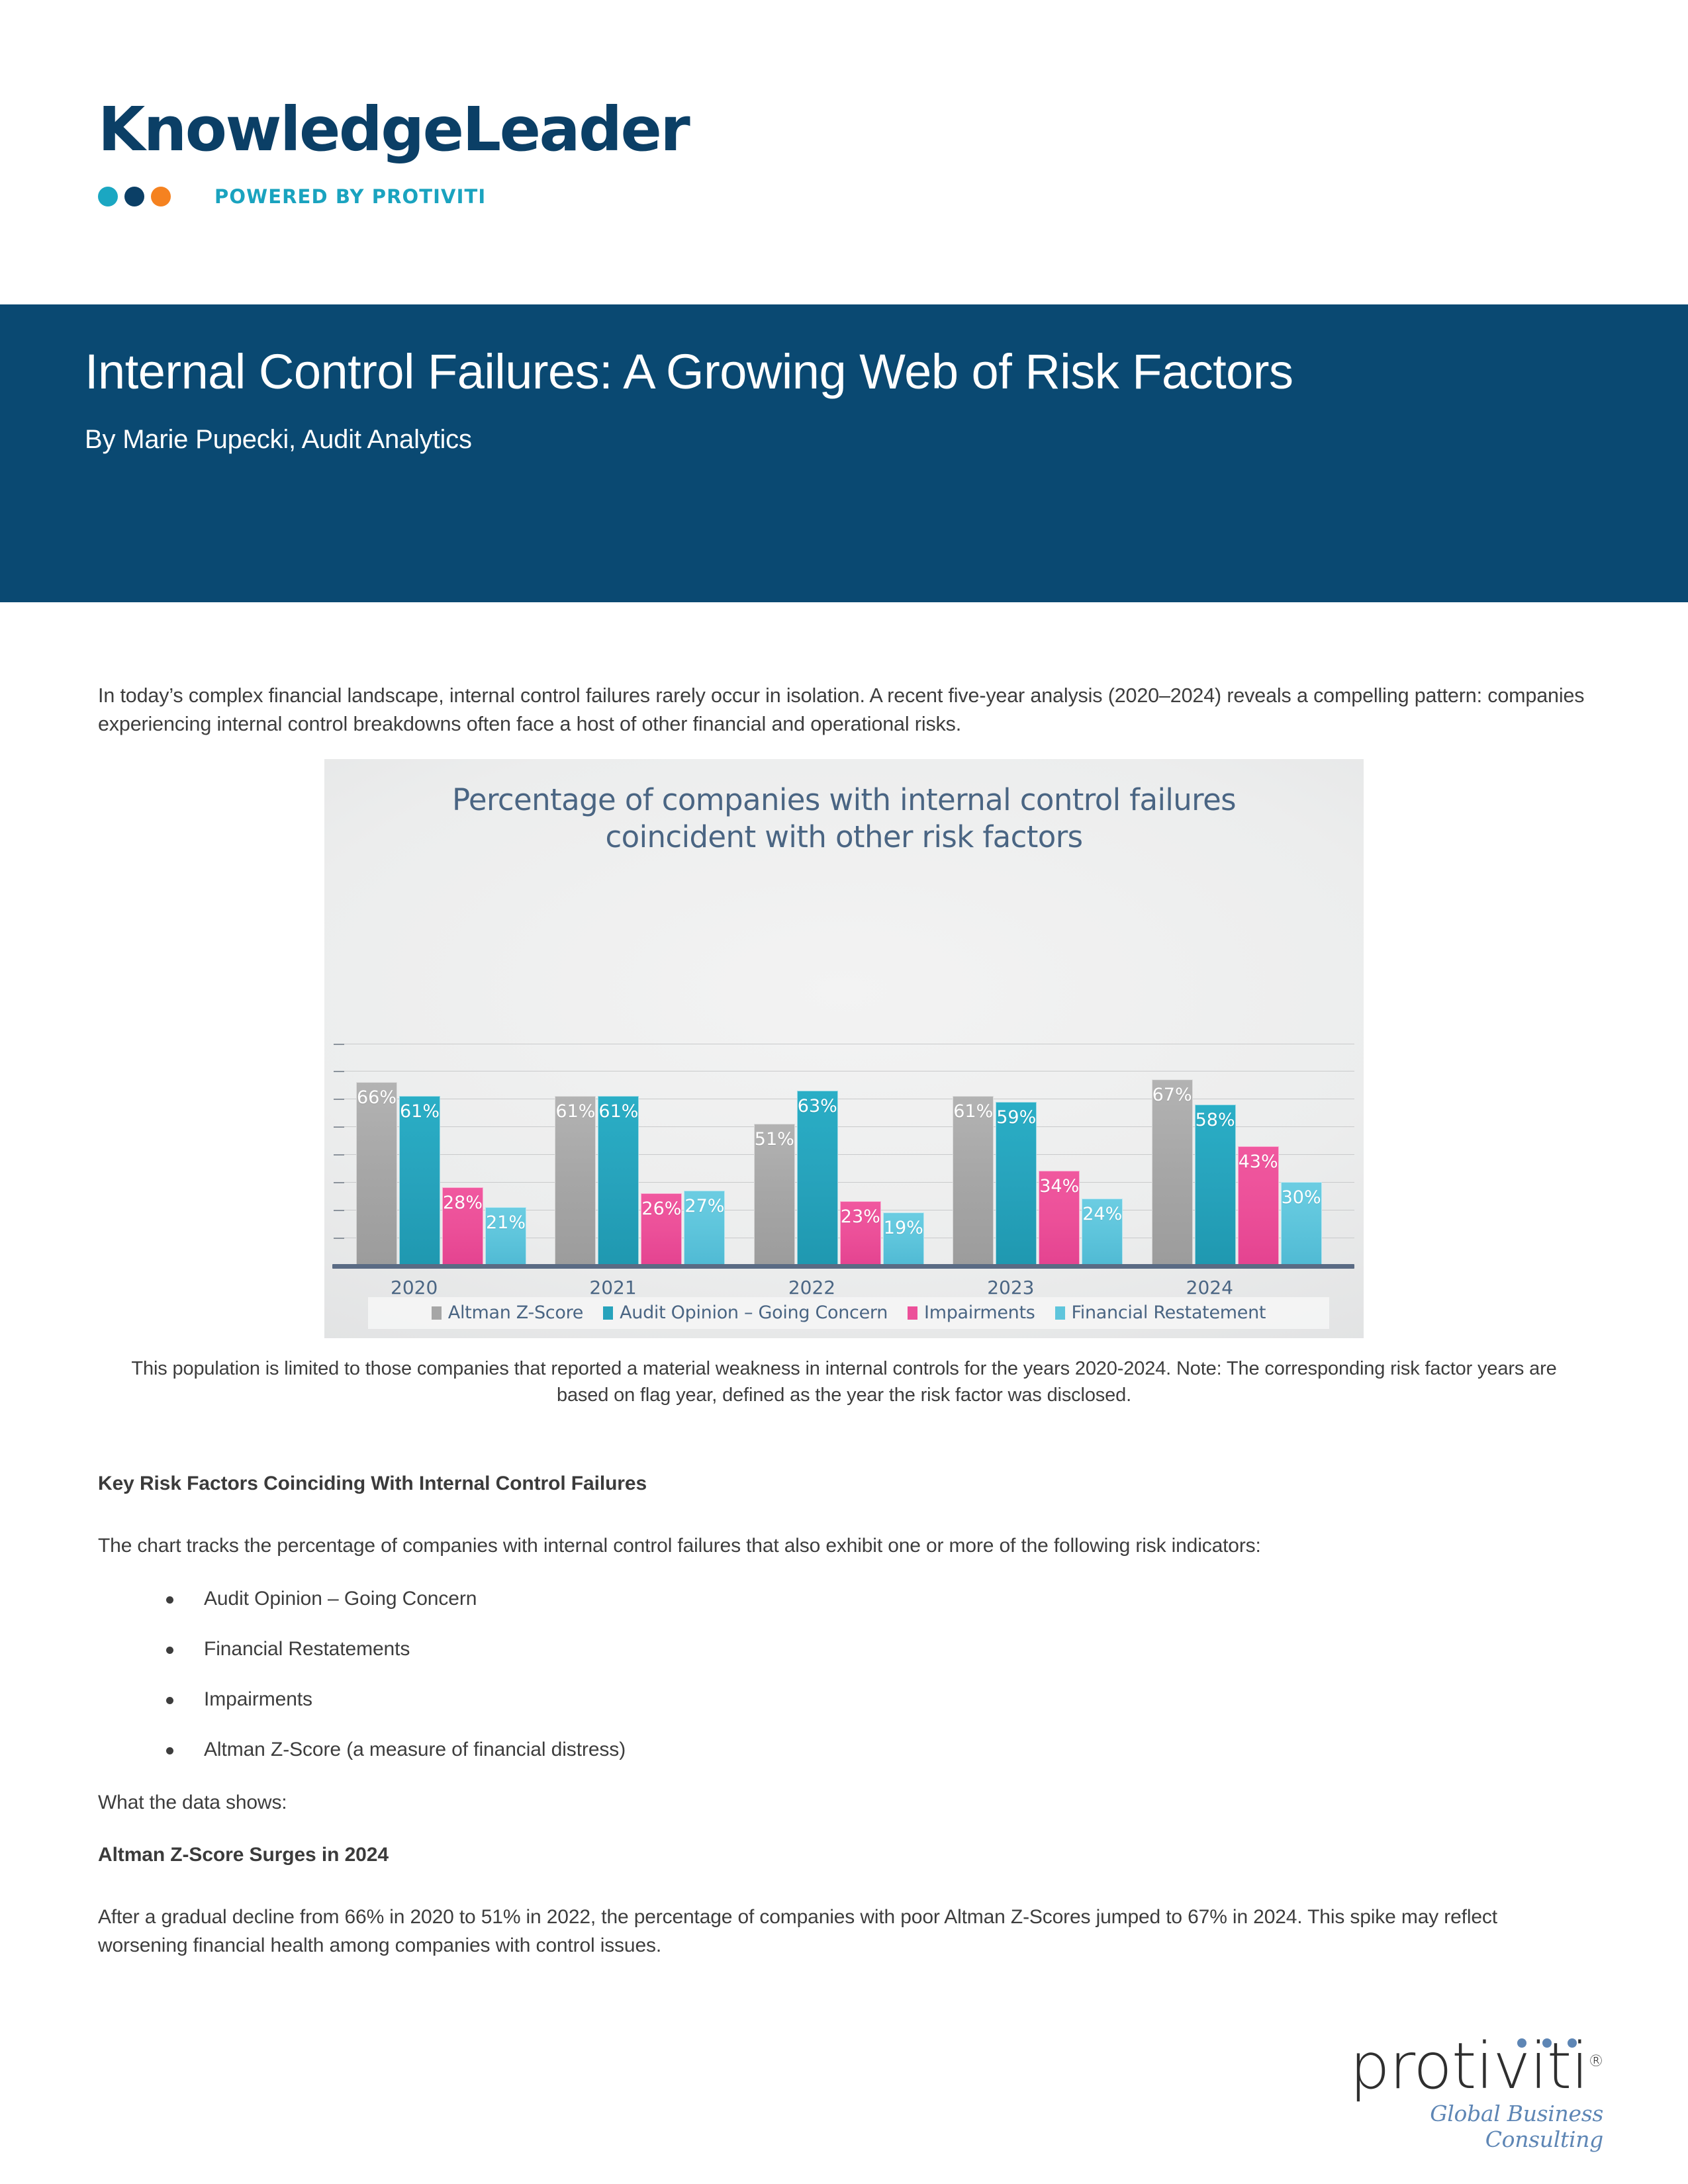 The height and width of the screenshot is (2184, 1688). What do you see at coordinates (705, 1227) in the screenshot?
I see `bar-2021-series-3: 27%` at bounding box center [705, 1227].